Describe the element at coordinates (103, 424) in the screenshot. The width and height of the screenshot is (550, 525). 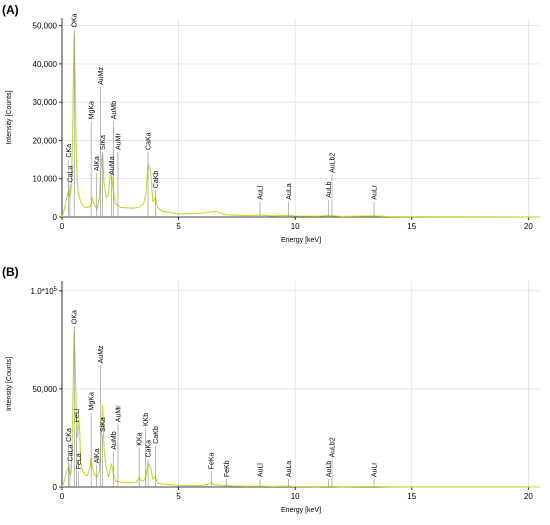
I see `panel-b-peak-label-sika: SiKa` at that location.